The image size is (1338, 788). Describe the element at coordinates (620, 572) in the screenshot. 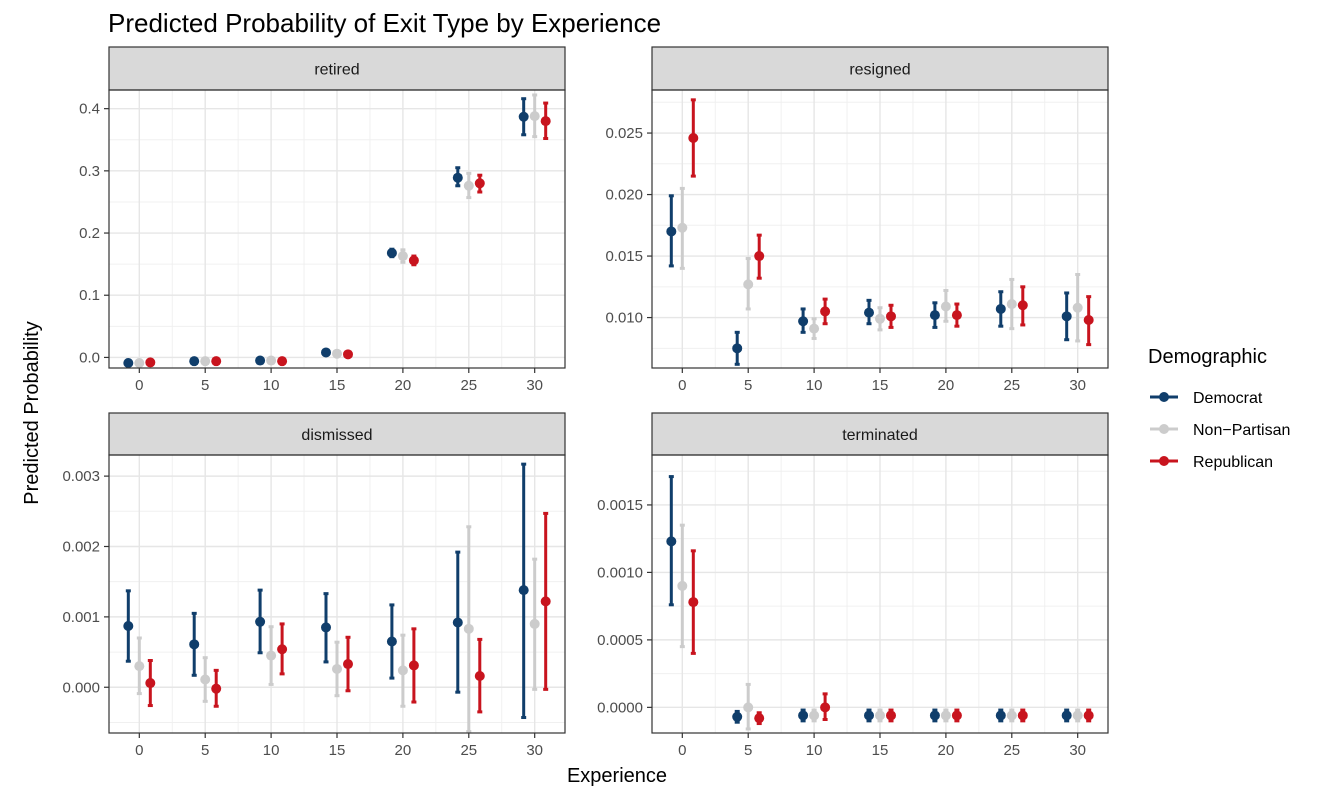

I see `y-tick-label: 0.0010` at that location.